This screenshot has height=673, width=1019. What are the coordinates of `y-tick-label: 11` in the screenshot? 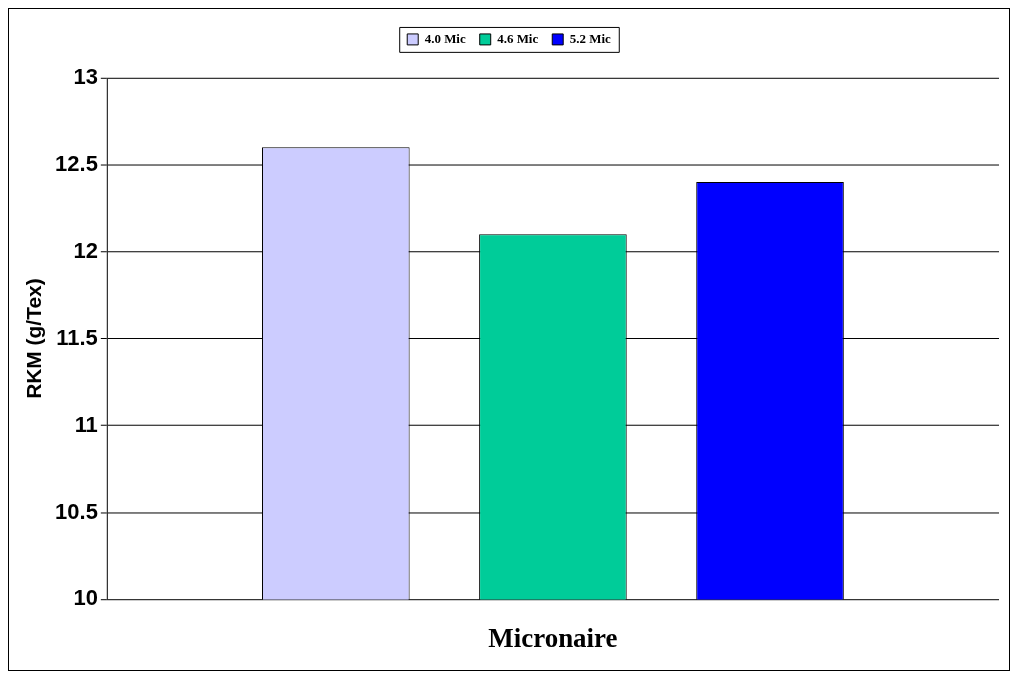 It's located at (86, 424).